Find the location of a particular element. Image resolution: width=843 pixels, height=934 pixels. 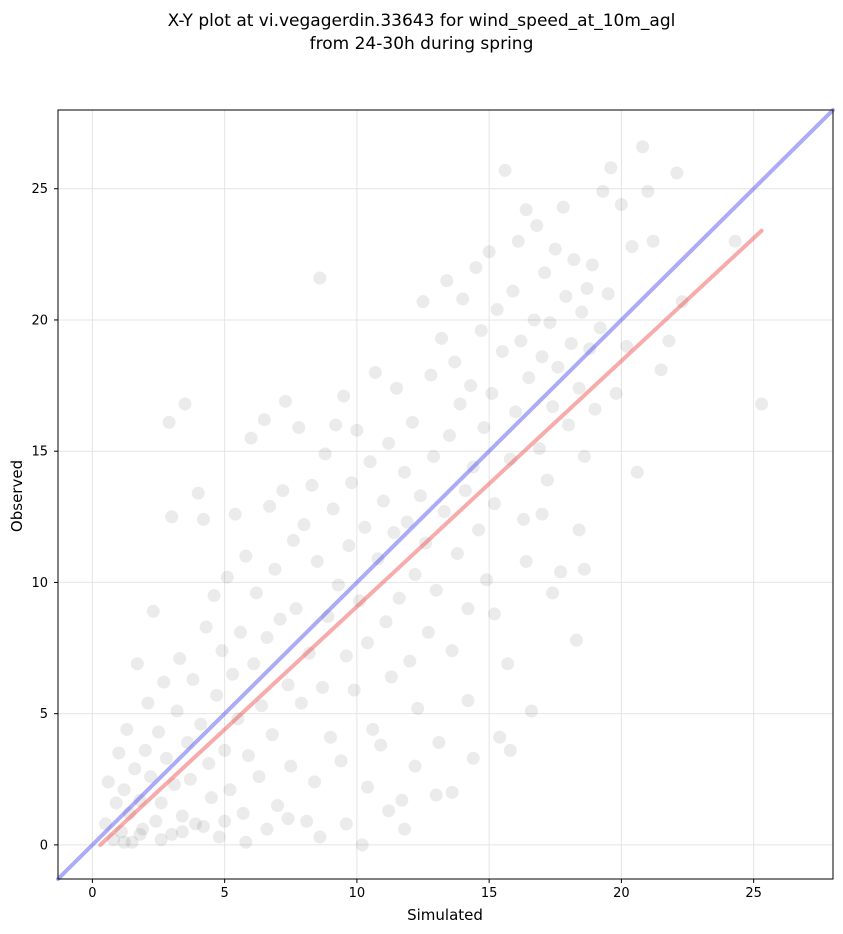

y-axis-label: Observed is located at coordinates (17, 496).